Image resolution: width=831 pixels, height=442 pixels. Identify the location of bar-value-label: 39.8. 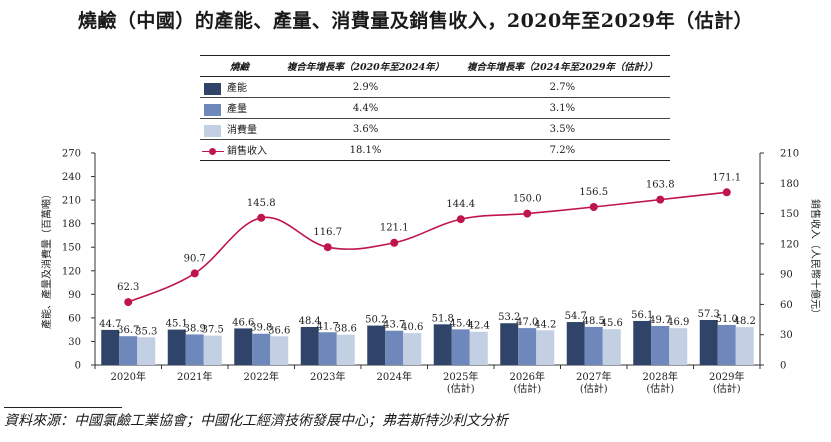
(261, 328).